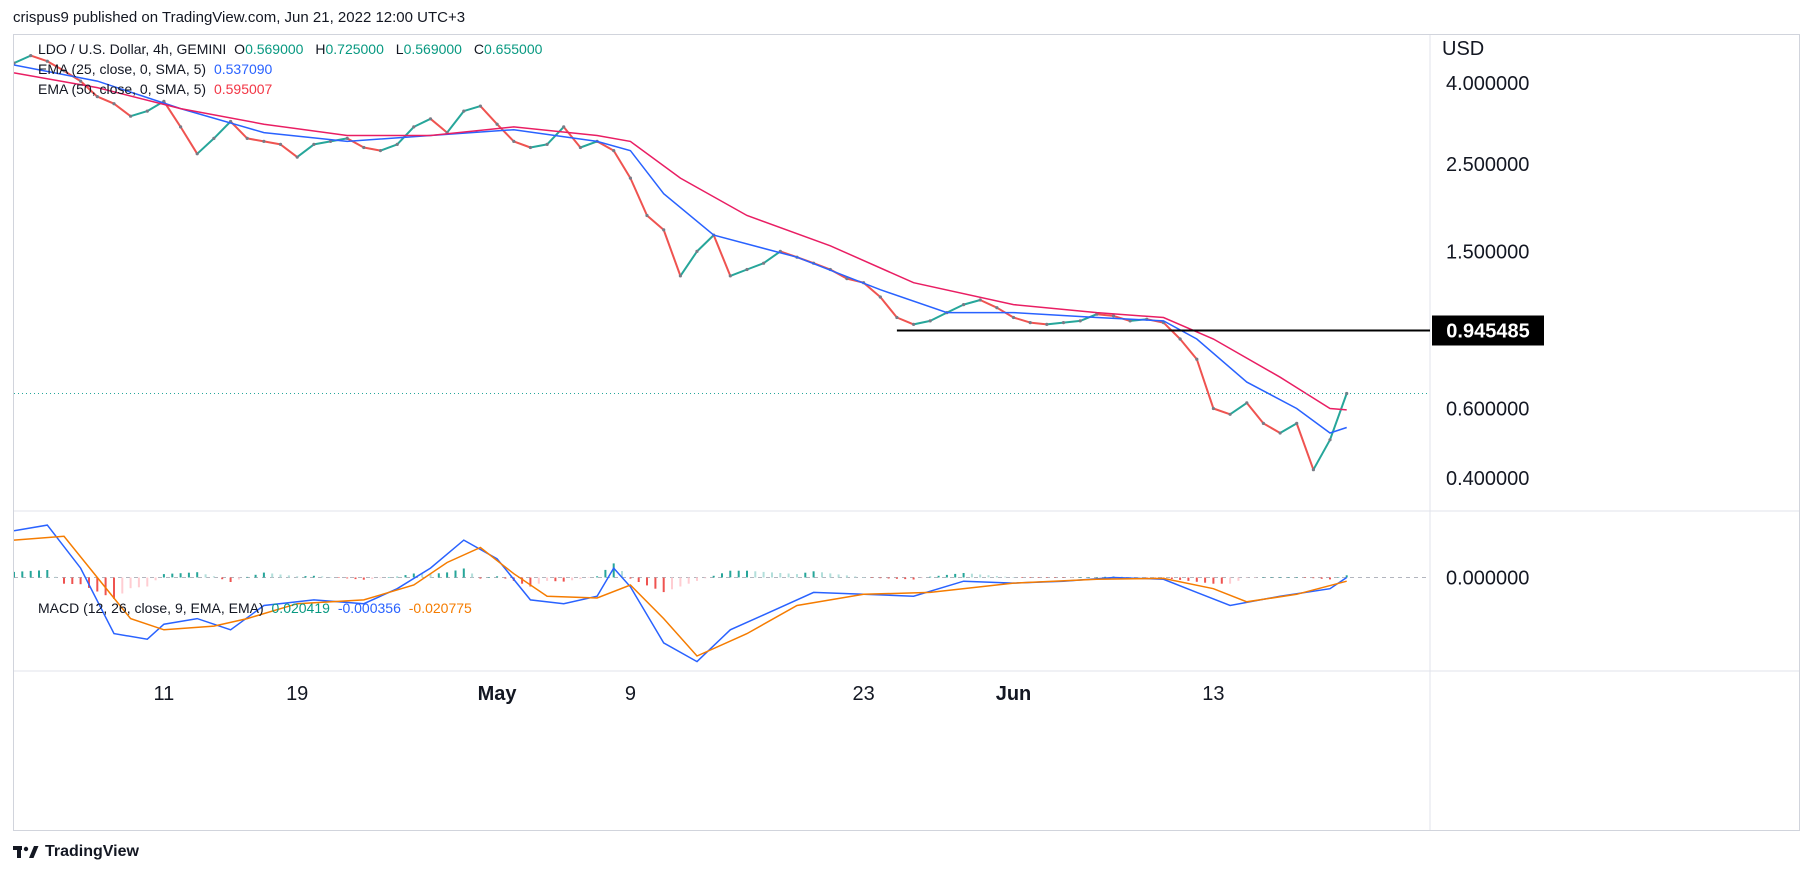 The height and width of the screenshot is (876, 1813). What do you see at coordinates (157, 89) in the screenshot?
I see `legend-ema50-line: EMA (50, close, 0, SMA, 5) 0.595007` at bounding box center [157, 89].